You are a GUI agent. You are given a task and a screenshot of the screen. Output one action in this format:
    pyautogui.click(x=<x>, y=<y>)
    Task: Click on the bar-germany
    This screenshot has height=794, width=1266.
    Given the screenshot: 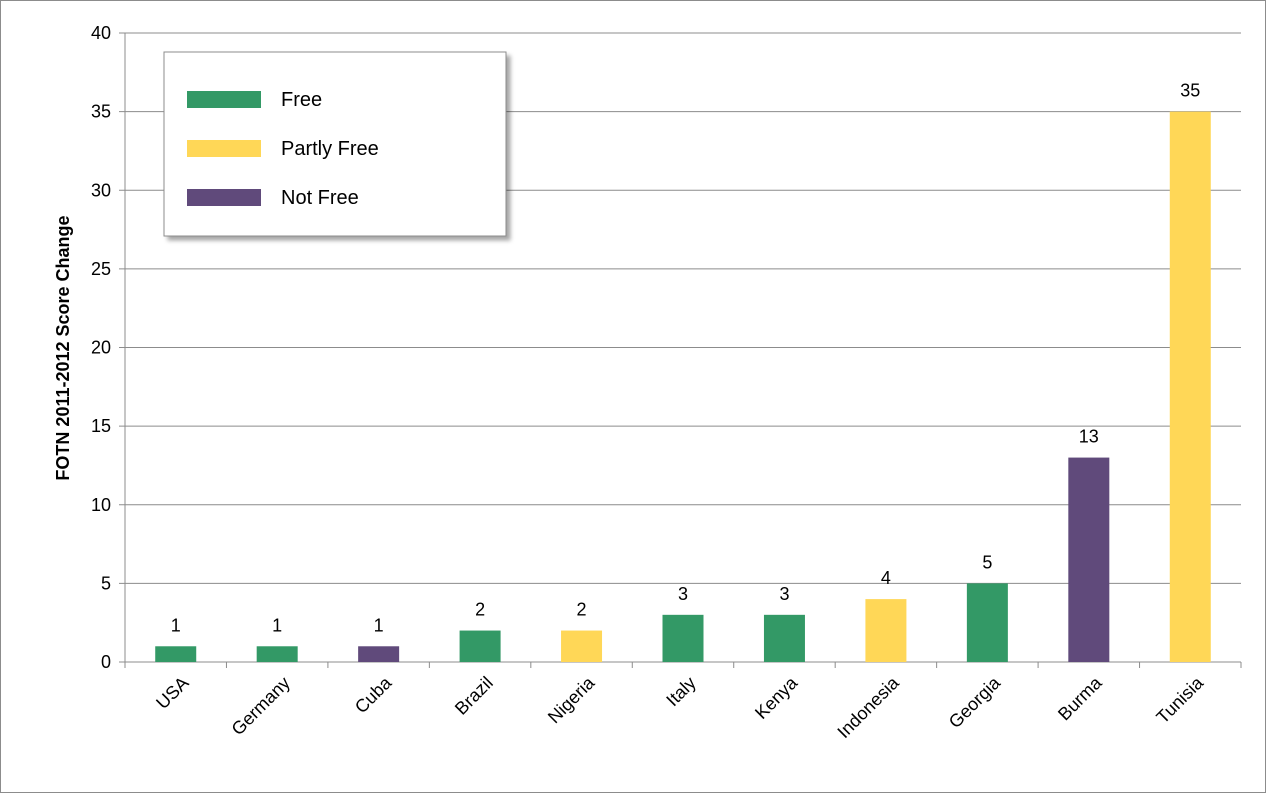 What is the action you would take?
    pyautogui.click(x=277, y=654)
    